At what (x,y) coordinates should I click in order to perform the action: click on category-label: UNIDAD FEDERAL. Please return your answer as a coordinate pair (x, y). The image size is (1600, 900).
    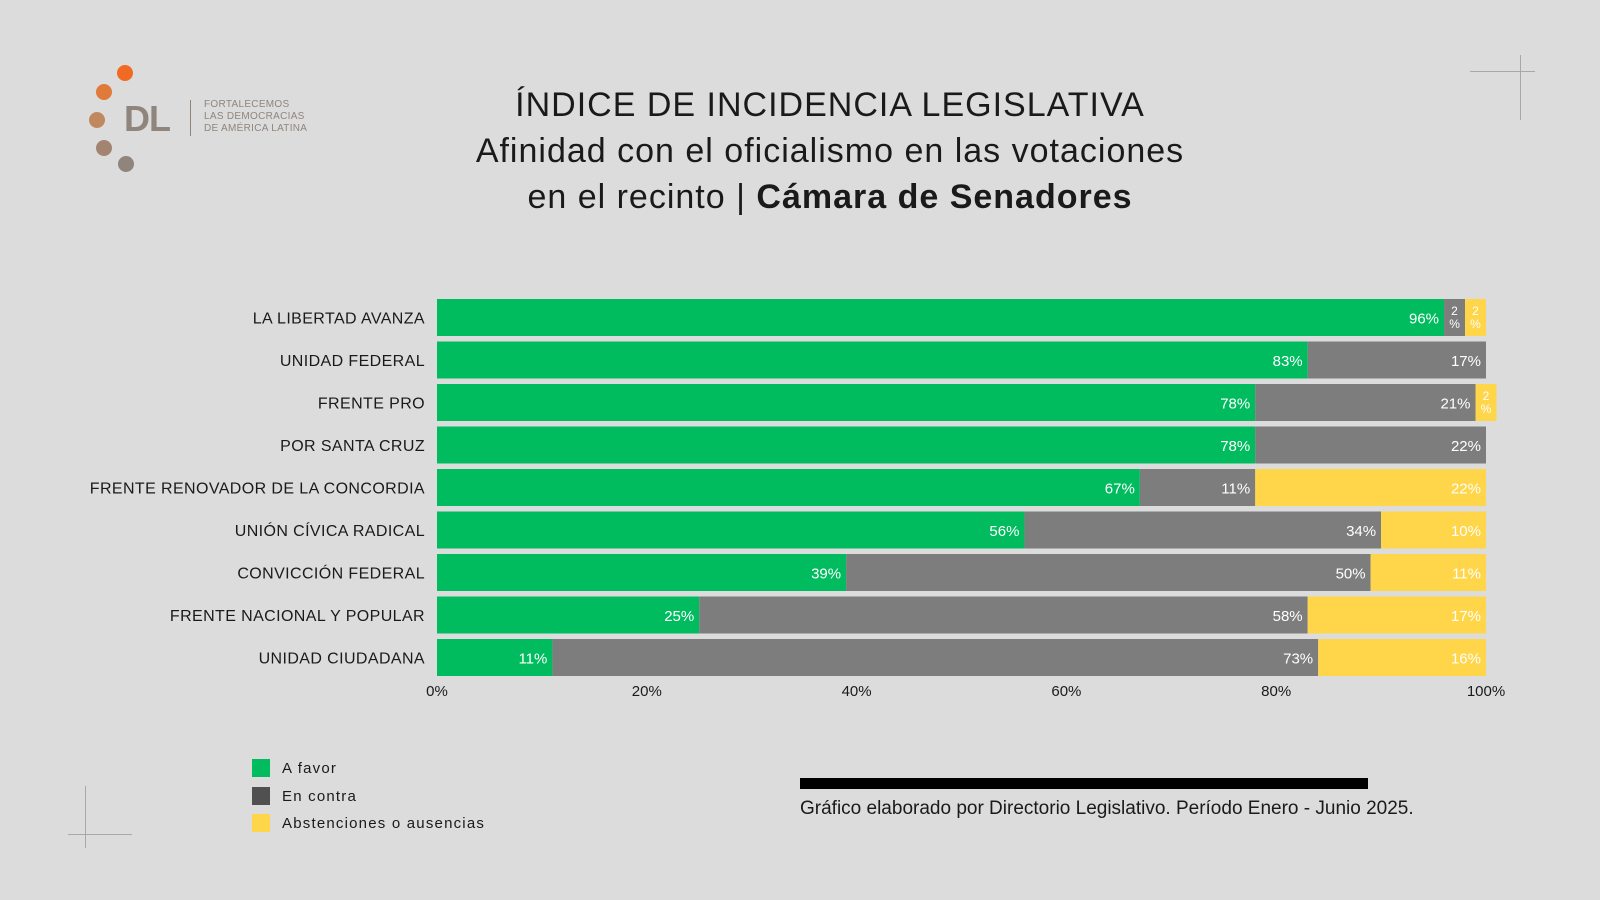
    Looking at the image, I should click on (352, 361).